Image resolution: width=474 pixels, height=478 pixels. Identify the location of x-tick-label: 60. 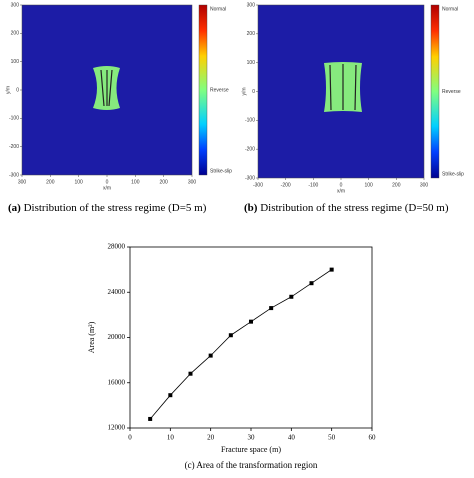
(373, 438).